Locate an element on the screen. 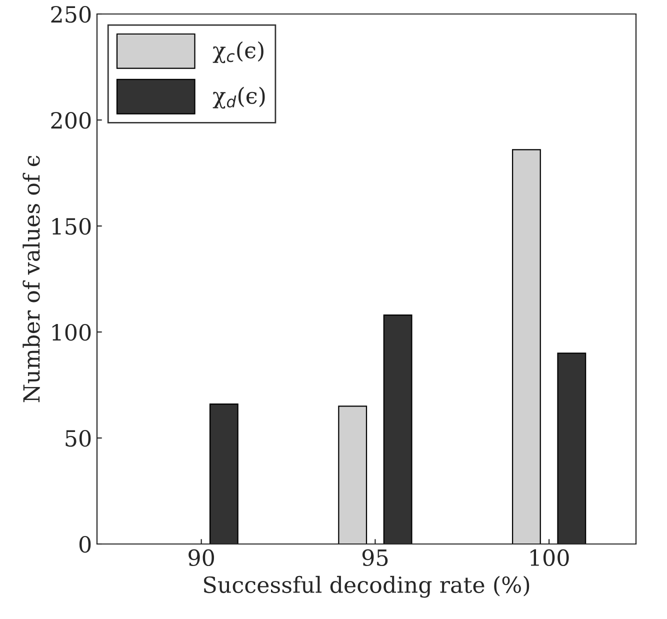 This screenshot has height=619, width=667. x-tick-label: 100 is located at coordinates (549, 557).